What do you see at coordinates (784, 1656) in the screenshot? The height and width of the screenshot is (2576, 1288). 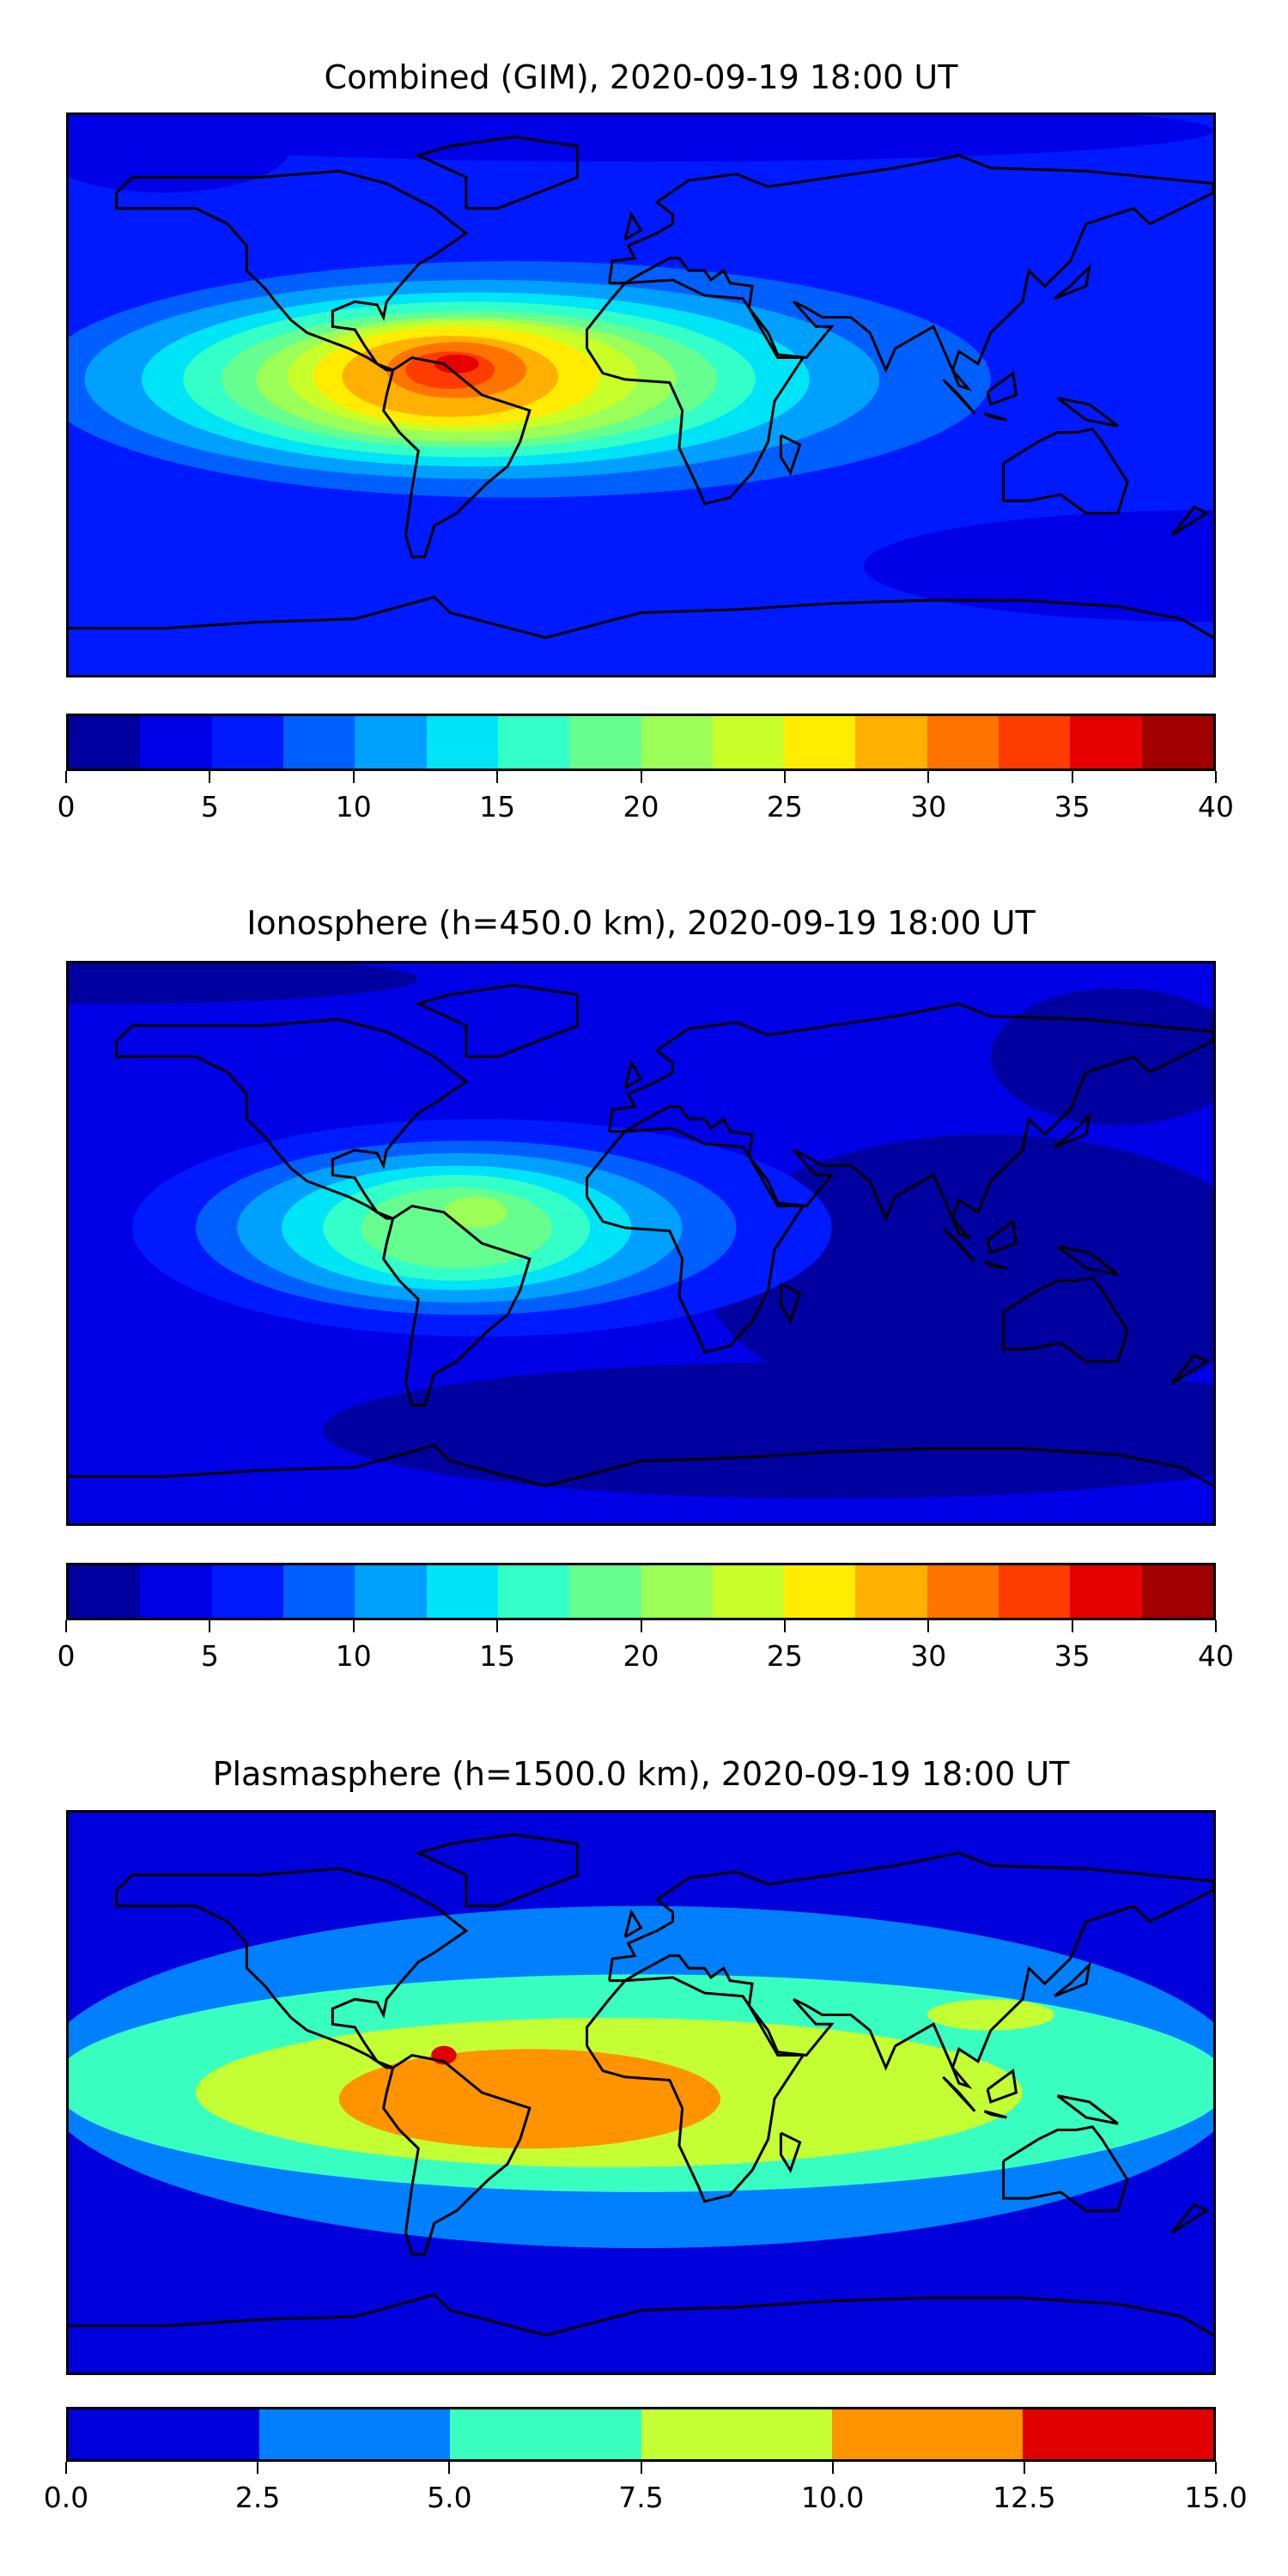 I see `tick-label: 25` at bounding box center [784, 1656].